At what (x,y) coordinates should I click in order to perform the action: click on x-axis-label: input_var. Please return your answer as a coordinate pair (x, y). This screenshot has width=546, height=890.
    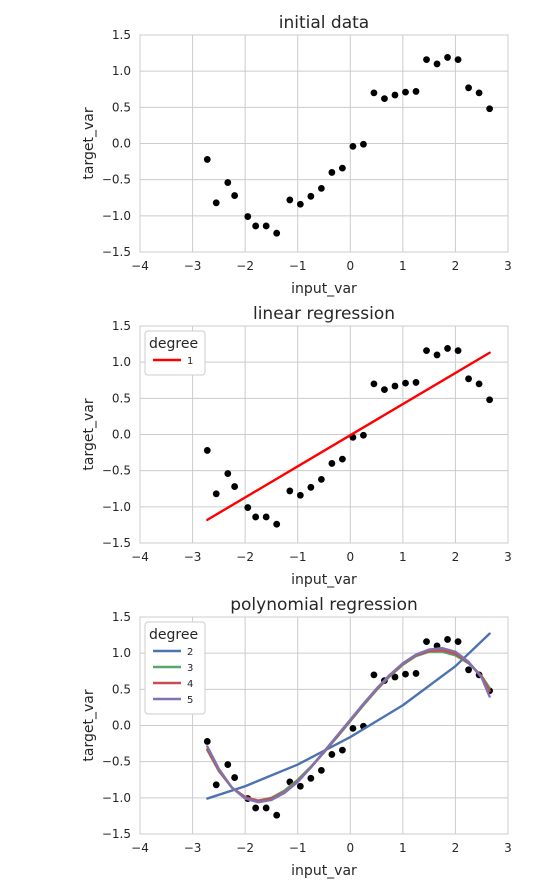
    Looking at the image, I should click on (324, 871).